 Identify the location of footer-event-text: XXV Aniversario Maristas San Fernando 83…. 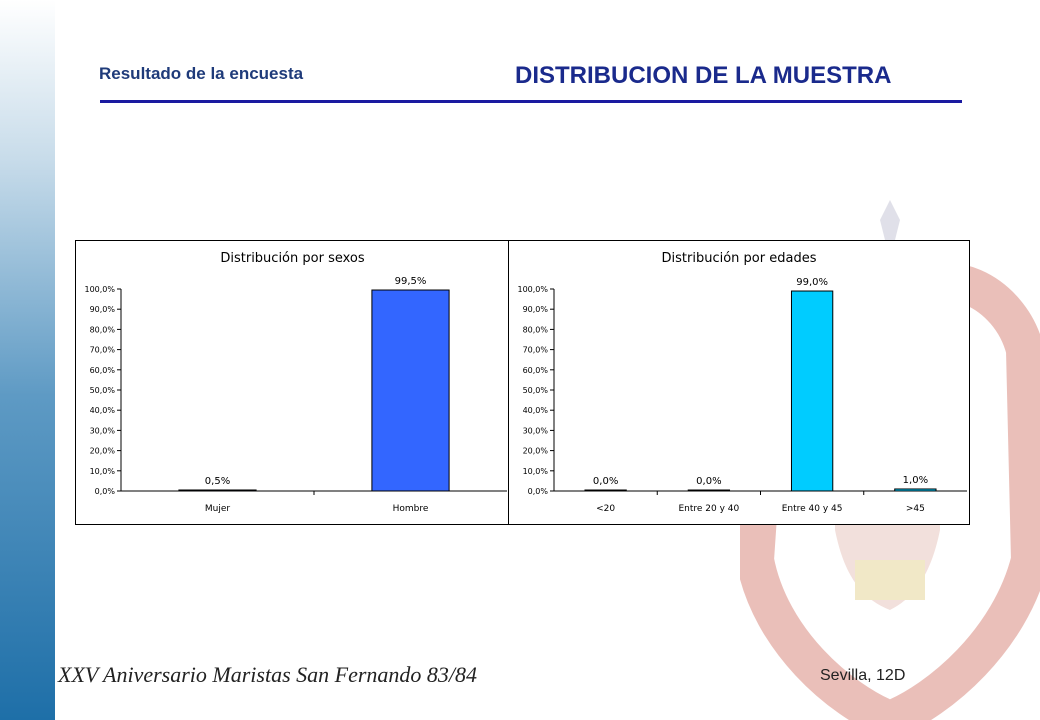
(268, 674).